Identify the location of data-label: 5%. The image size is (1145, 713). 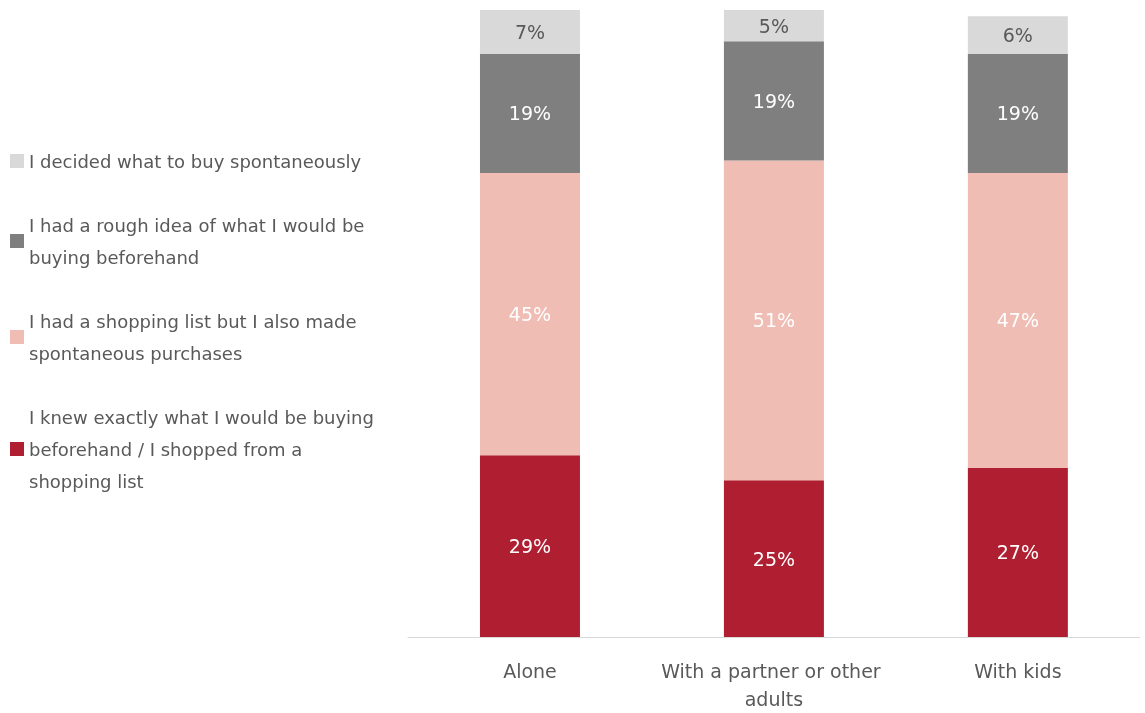
(773, 25).